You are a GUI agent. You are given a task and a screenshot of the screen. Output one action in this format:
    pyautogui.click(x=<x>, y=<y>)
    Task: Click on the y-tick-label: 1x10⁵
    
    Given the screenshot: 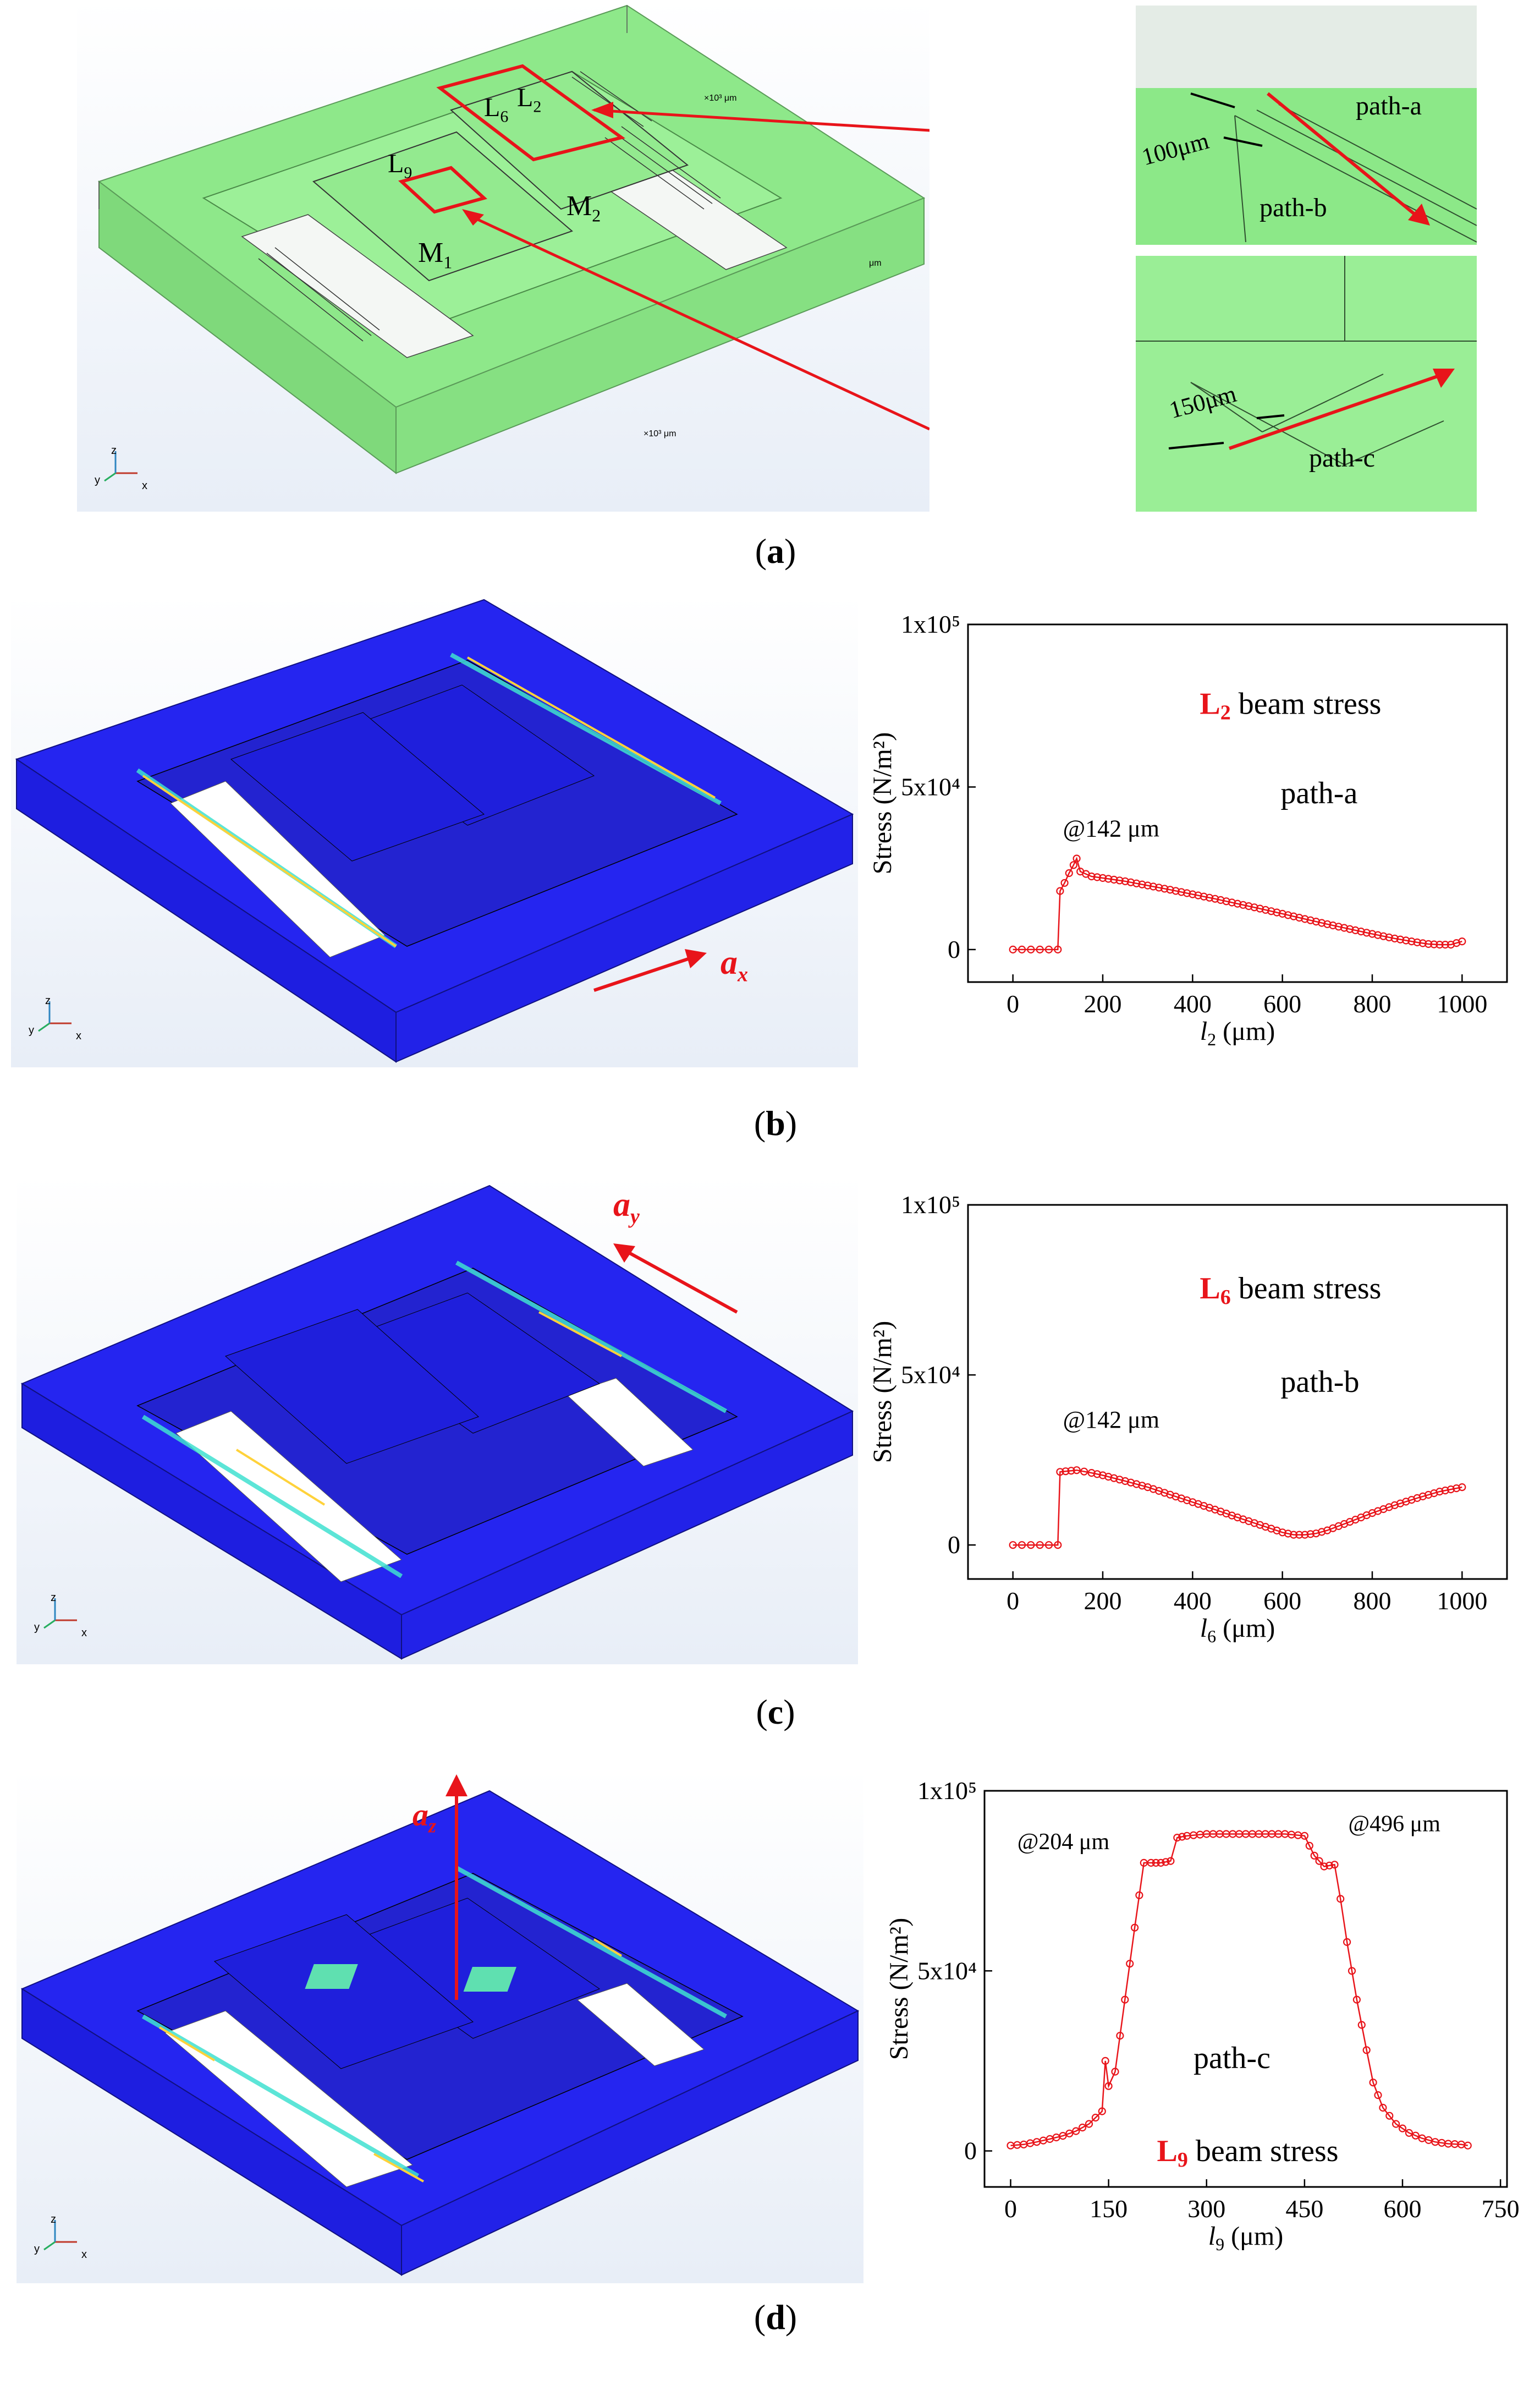 What is the action you would take?
    pyautogui.click(x=947, y=1791)
    